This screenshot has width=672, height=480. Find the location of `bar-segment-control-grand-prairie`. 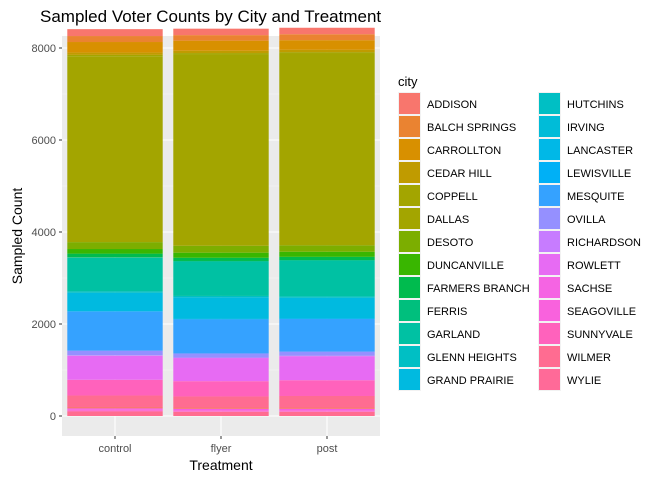

bar-segment-control-grand-prairie is located at coordinates (115, 302).